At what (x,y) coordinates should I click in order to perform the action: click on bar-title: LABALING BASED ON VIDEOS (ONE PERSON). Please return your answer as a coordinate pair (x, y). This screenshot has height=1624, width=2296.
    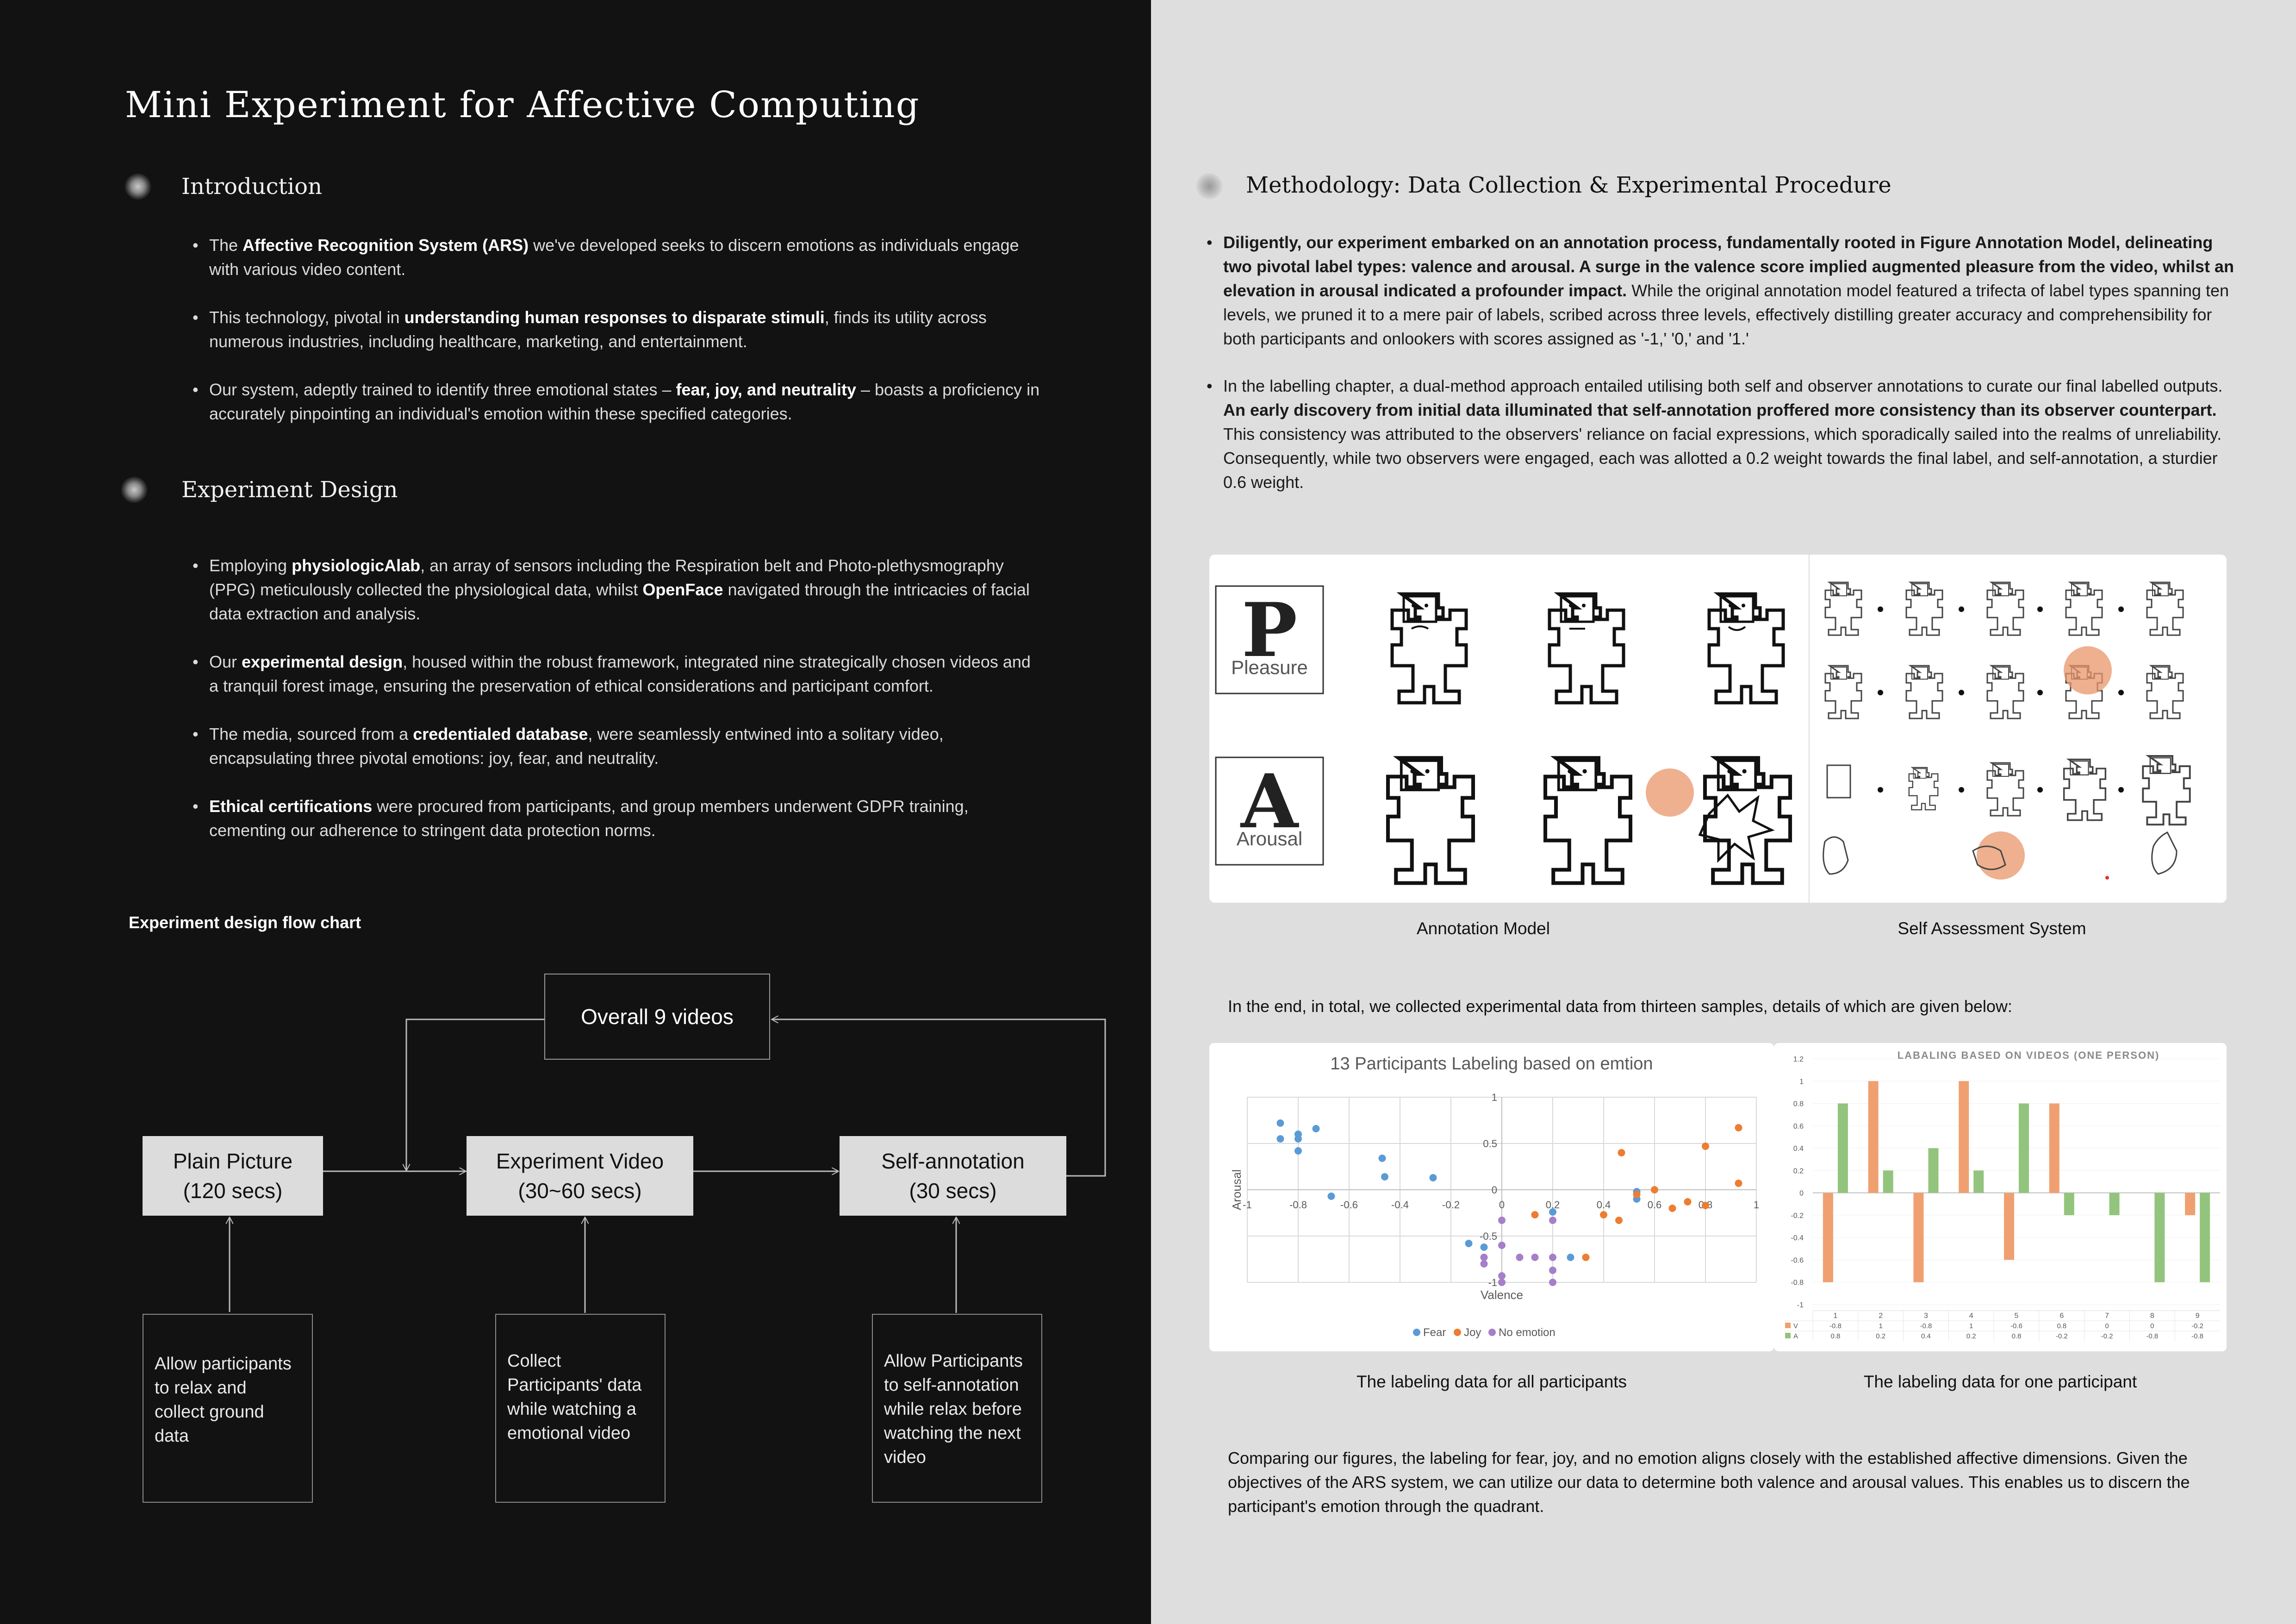
    Looking at the image, I should click on (2028, 1055).